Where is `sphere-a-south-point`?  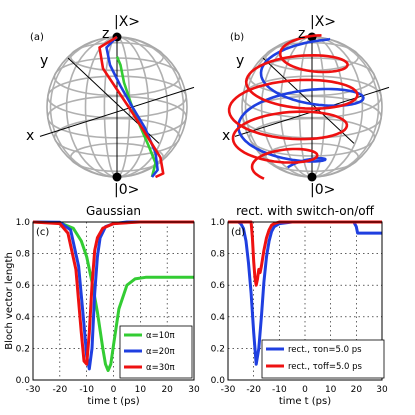 sphere-a-south-point is located at coordinates (117, 177).